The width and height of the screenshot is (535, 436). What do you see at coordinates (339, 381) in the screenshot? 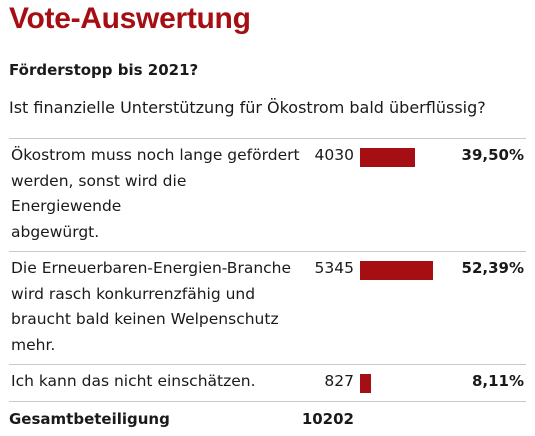
I see `vote-count: 827` at bounding box center [339, 381].